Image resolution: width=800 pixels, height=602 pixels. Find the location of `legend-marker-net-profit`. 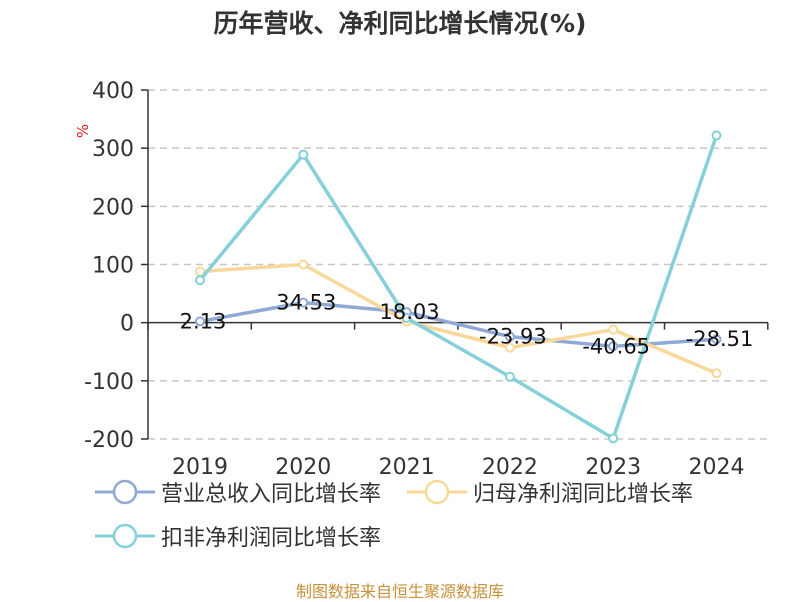

legend-marker-net-profit is located at coordinates (437, 492).